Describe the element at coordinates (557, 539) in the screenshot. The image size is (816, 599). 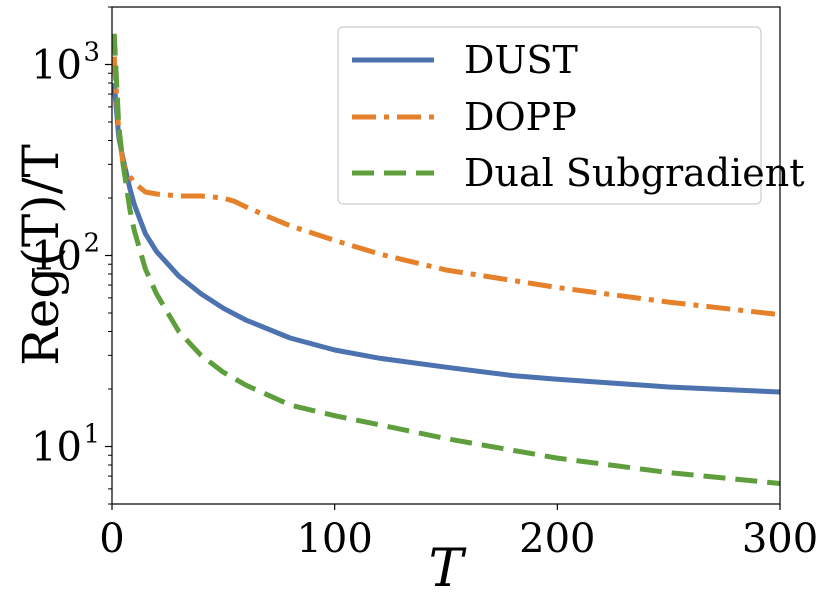
I see `x-tick-label: 200` at that location.